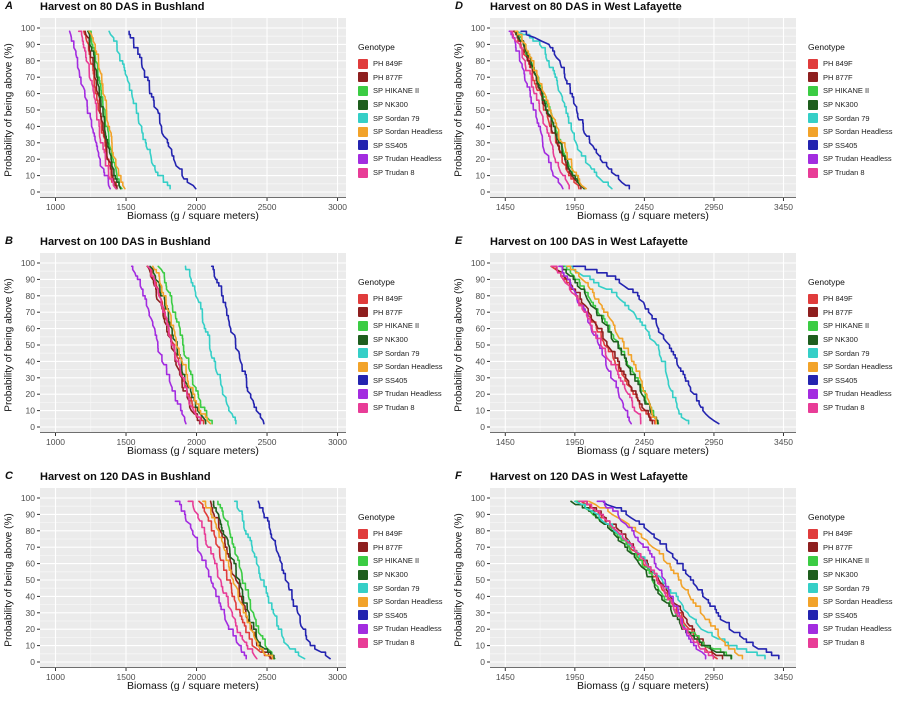 The height and width of the screenshot is (710, 900). Describe the element at coordinates (267, 442) in the screenshot. I see `x-tick-label: 2500` at that location.